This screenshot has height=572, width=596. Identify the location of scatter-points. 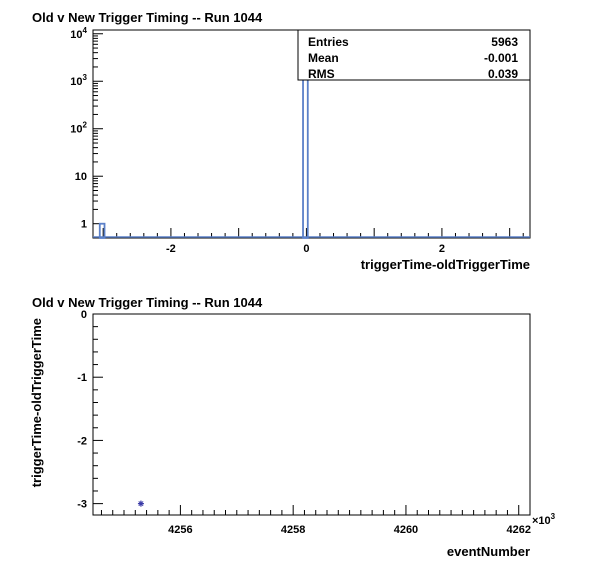
(140, 503).